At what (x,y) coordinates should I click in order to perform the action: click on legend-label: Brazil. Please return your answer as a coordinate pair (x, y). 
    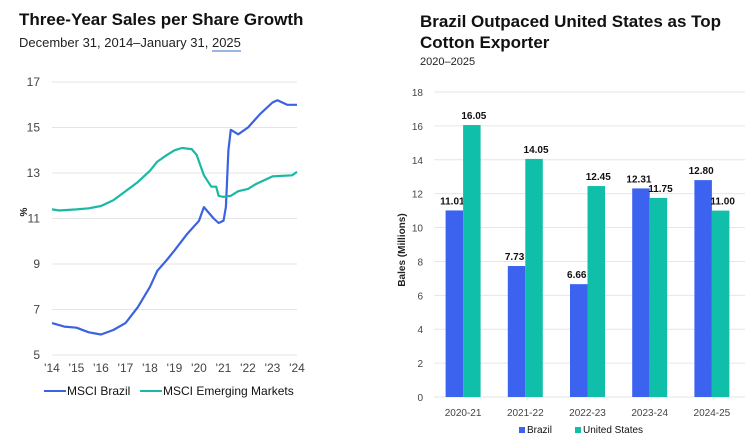
    Looking at the image, I should click on (539, 430).